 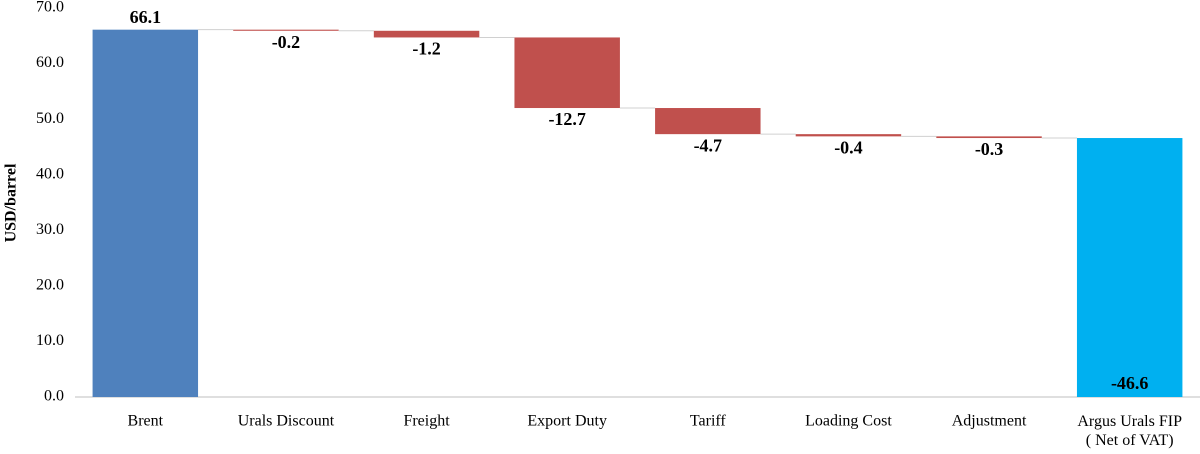 I want to click on value-label: -0.4, so click(x=848, y=147).